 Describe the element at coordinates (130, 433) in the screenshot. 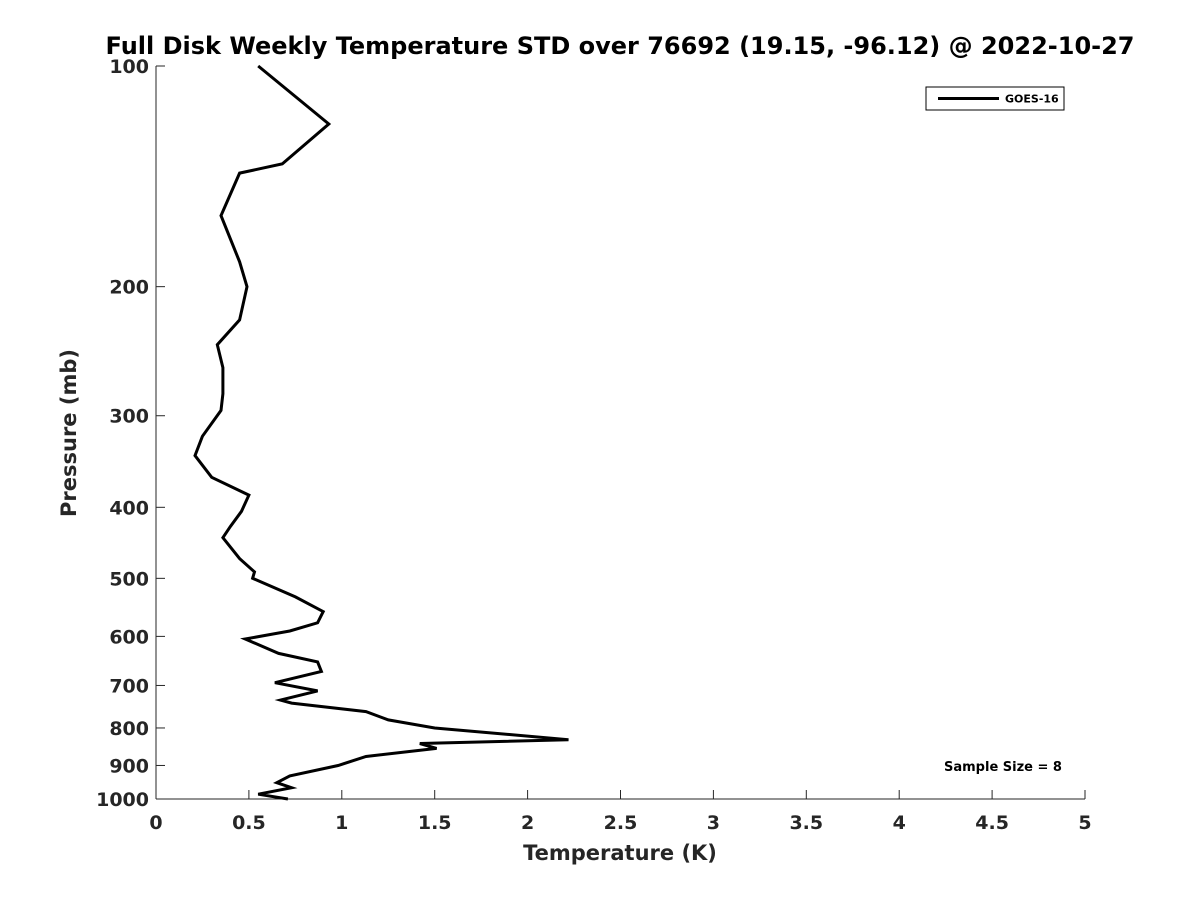

I see `y-axis: 100 200 300 400 500 600 700 800 900 1000` at that location.